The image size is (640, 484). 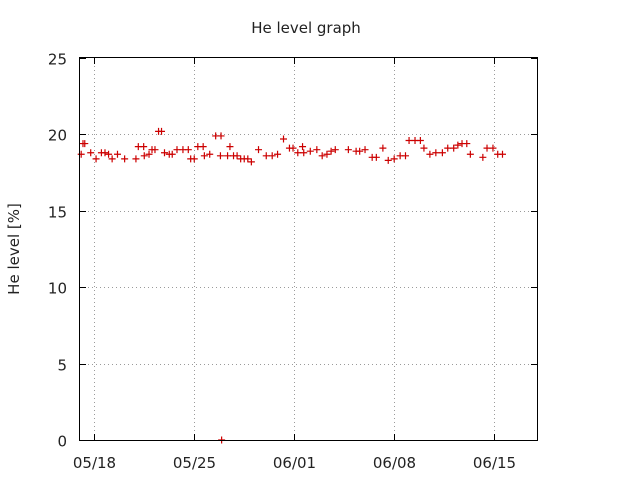 I want to click on y-tick-label: 5, so click(x=62, y=366).